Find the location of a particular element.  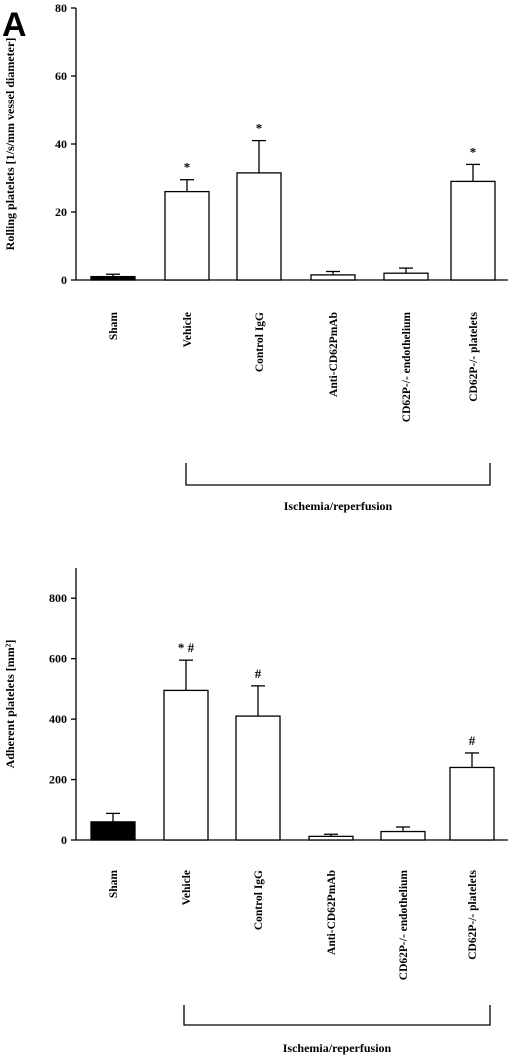

y-tick-label: 400 is located at coordinates (58, 719).